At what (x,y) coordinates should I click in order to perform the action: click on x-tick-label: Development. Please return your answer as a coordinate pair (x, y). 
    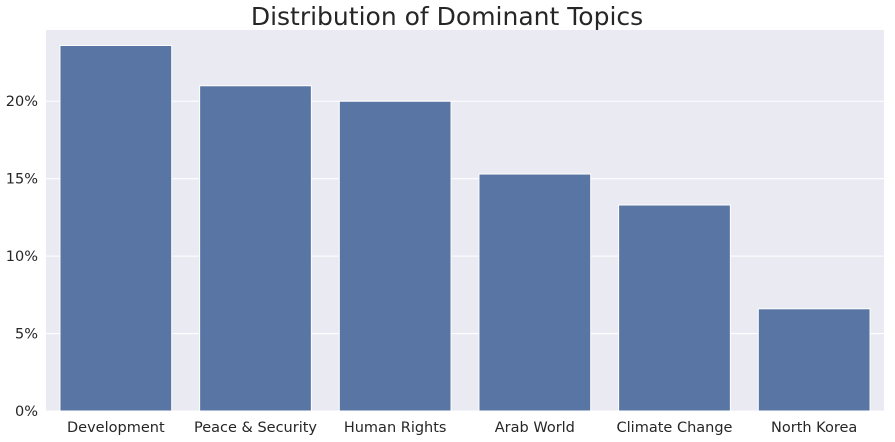
    Looking at the image, I should click on (116, 428).